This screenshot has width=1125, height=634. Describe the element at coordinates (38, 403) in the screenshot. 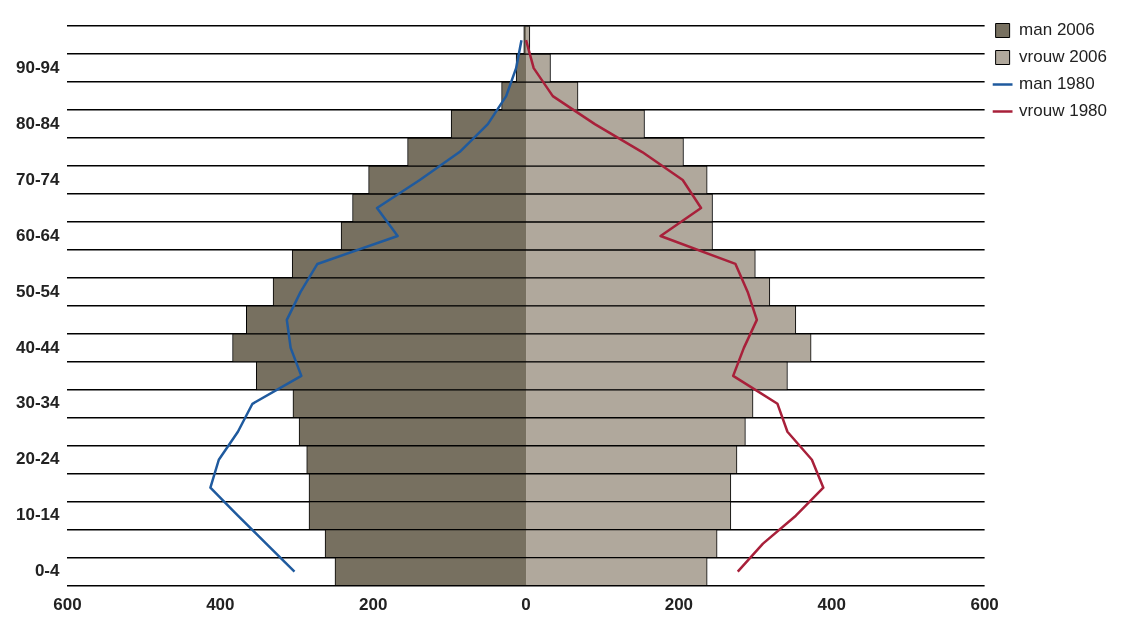

I see `y-tick-label: 30-34` at that location.